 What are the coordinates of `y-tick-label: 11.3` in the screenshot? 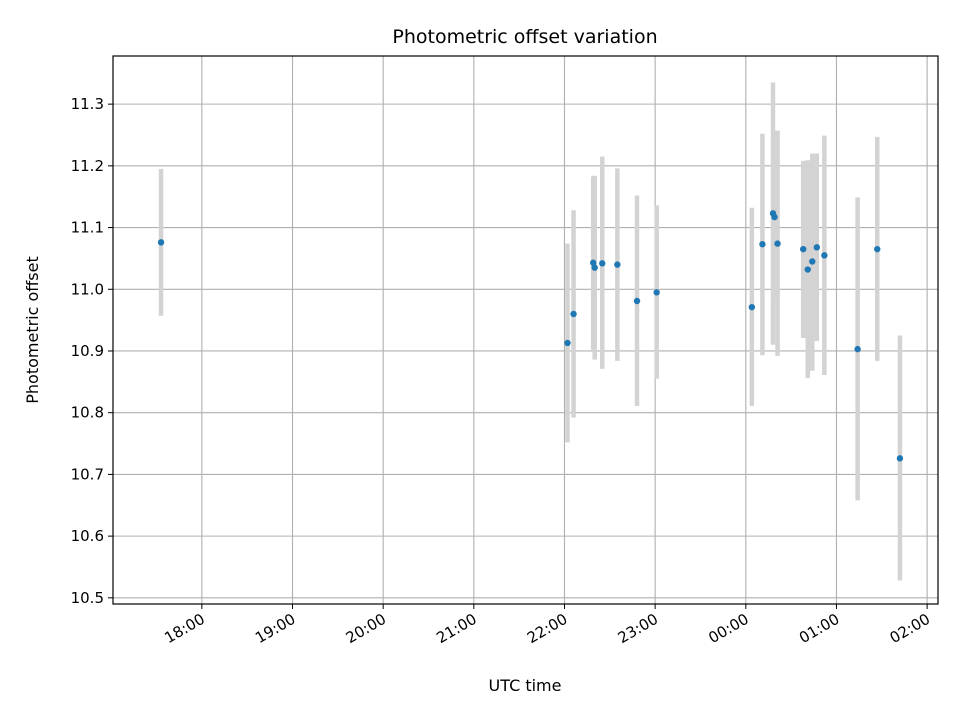 It's located at (87, 104).